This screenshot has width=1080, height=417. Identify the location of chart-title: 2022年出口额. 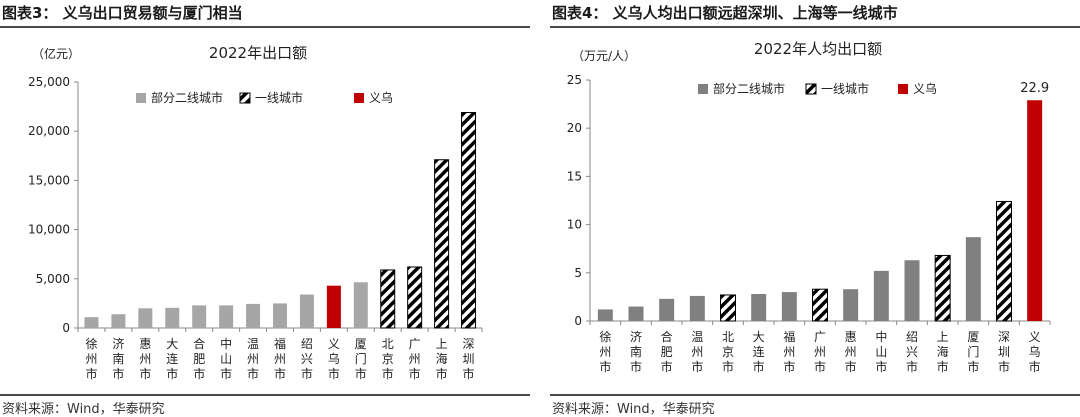
(258, 53).